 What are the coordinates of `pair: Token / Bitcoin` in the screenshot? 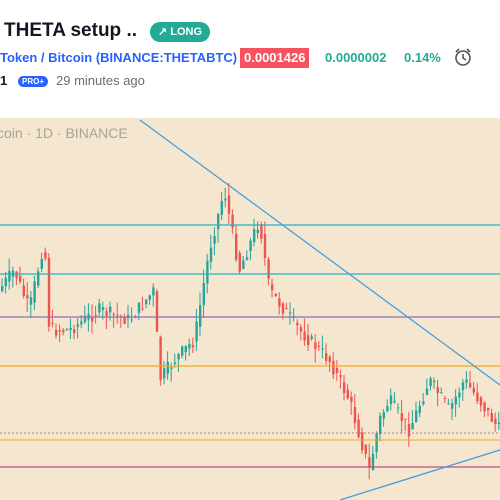 It's located at (46, 57).